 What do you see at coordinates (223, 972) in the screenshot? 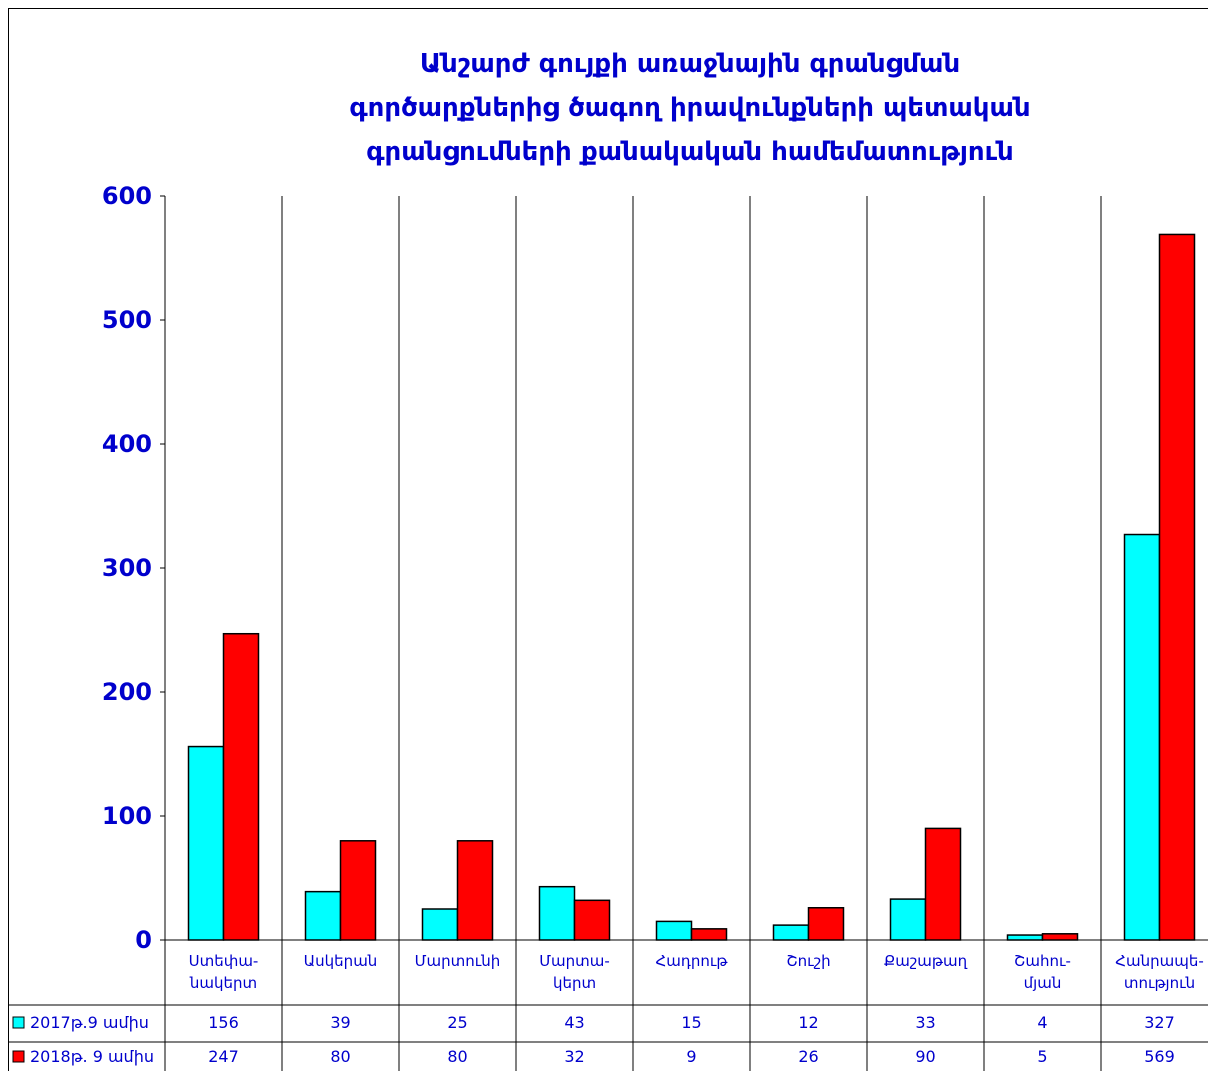
I see `x-tick-label: Ստեփա- նակերտ` at bounding box center [223, 972].